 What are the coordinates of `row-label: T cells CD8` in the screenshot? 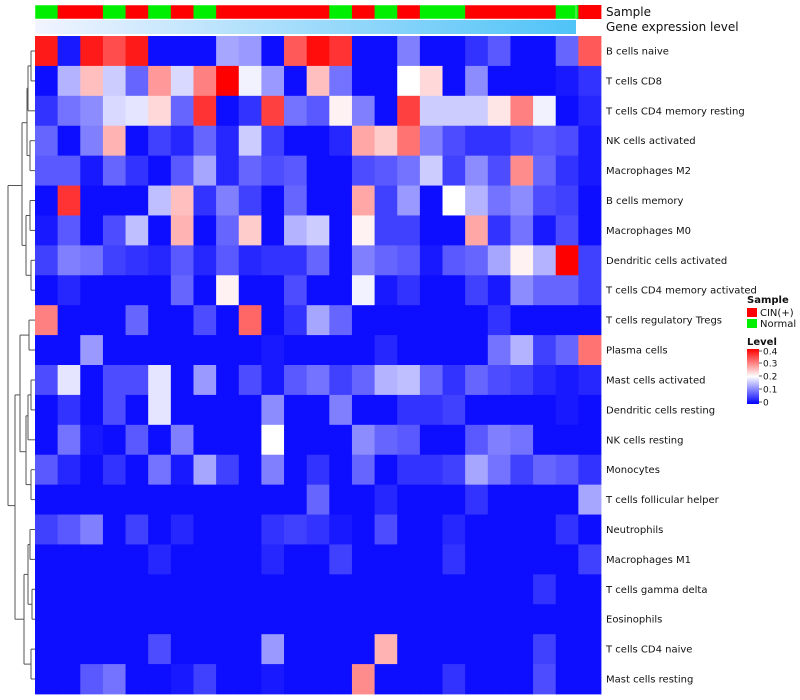 It's located at (633, 81).